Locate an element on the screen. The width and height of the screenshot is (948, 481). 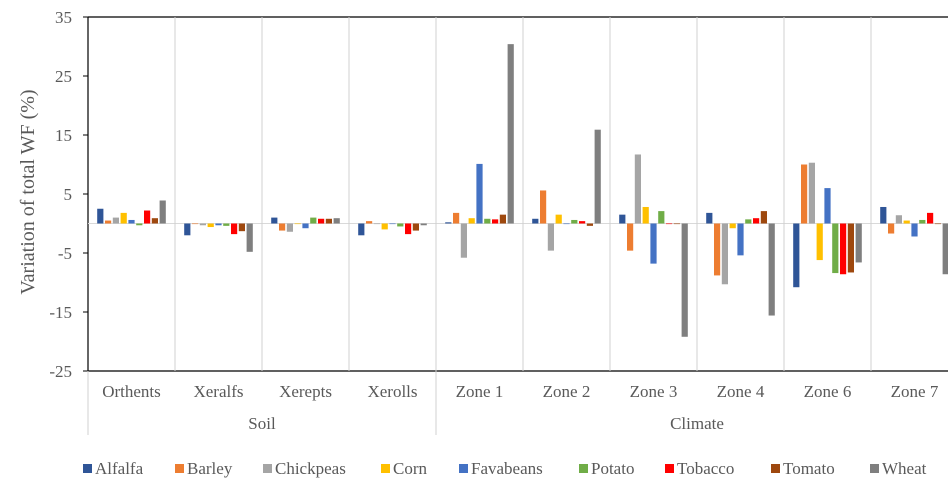
y-tick-label: -25 is located at coordinates (60, 371).